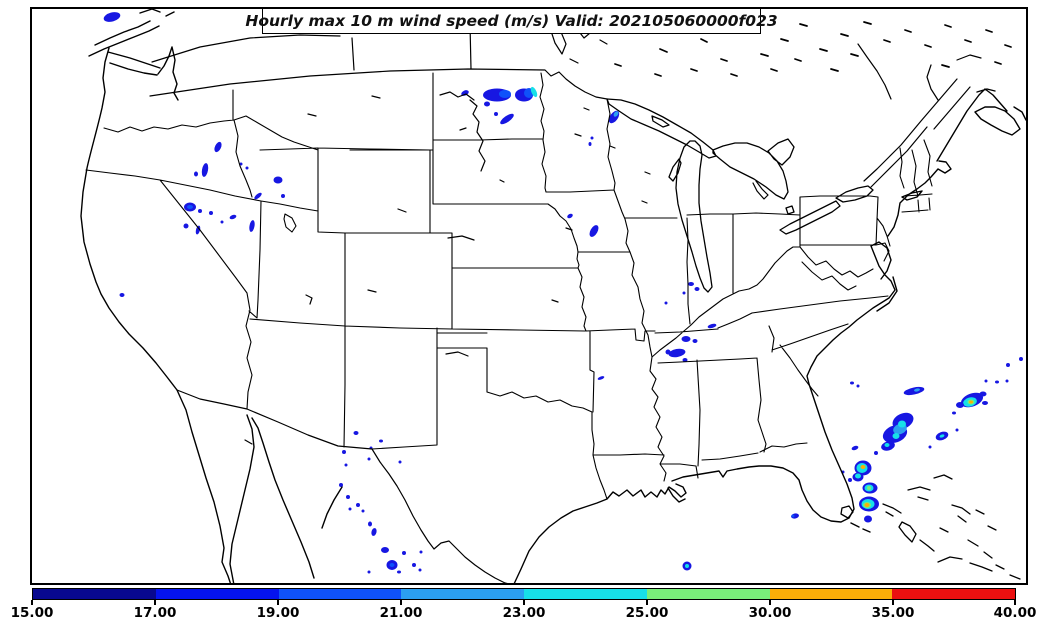 Image resolution: width=1057 pixels, height=632 pixels. What do you see at coordinates (930, 527) in the screenshot?
I see `bahamas-cuba-path` at bounding box center [930, 527].